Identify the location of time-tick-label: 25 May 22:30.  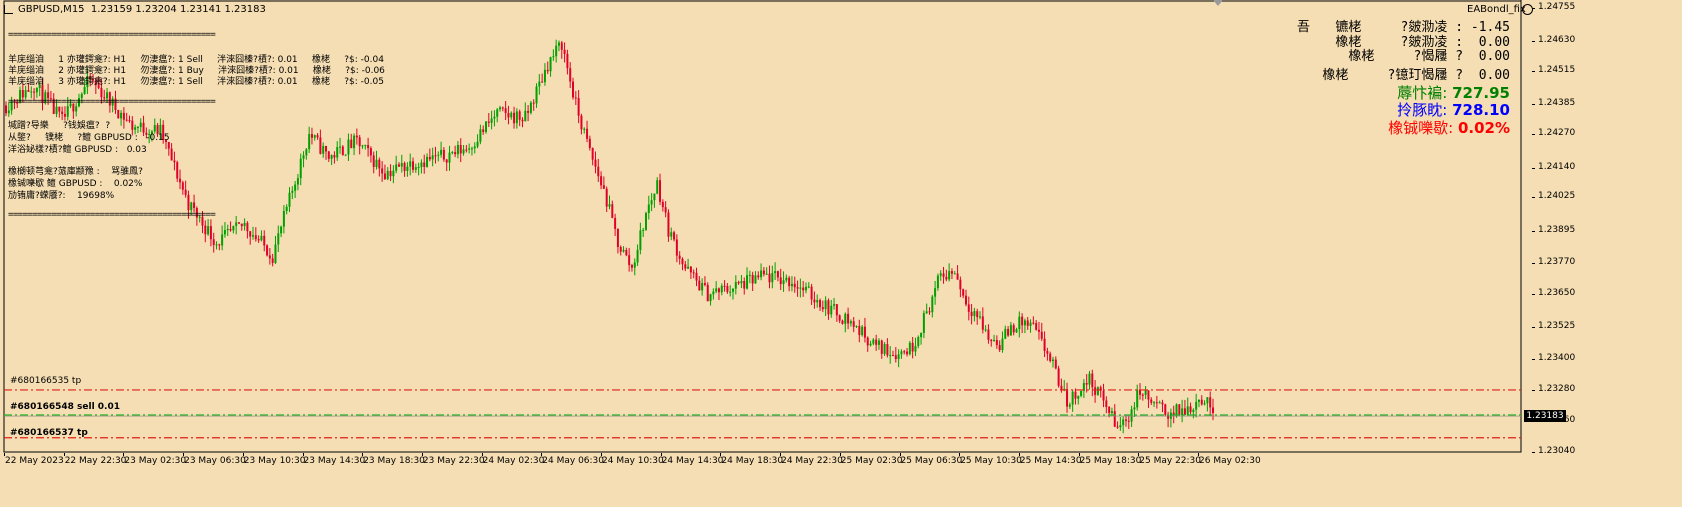
(1170, 461).